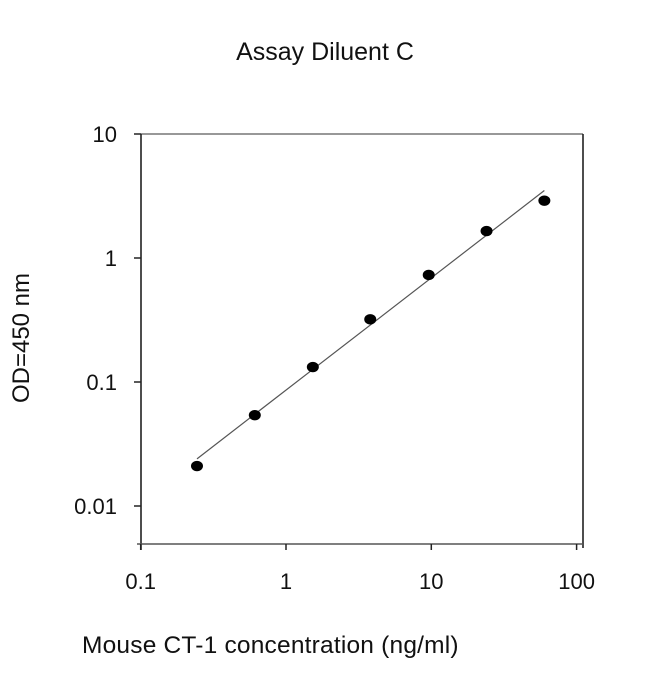  I want to click on y-tick-label: 1, so click(111, 258).